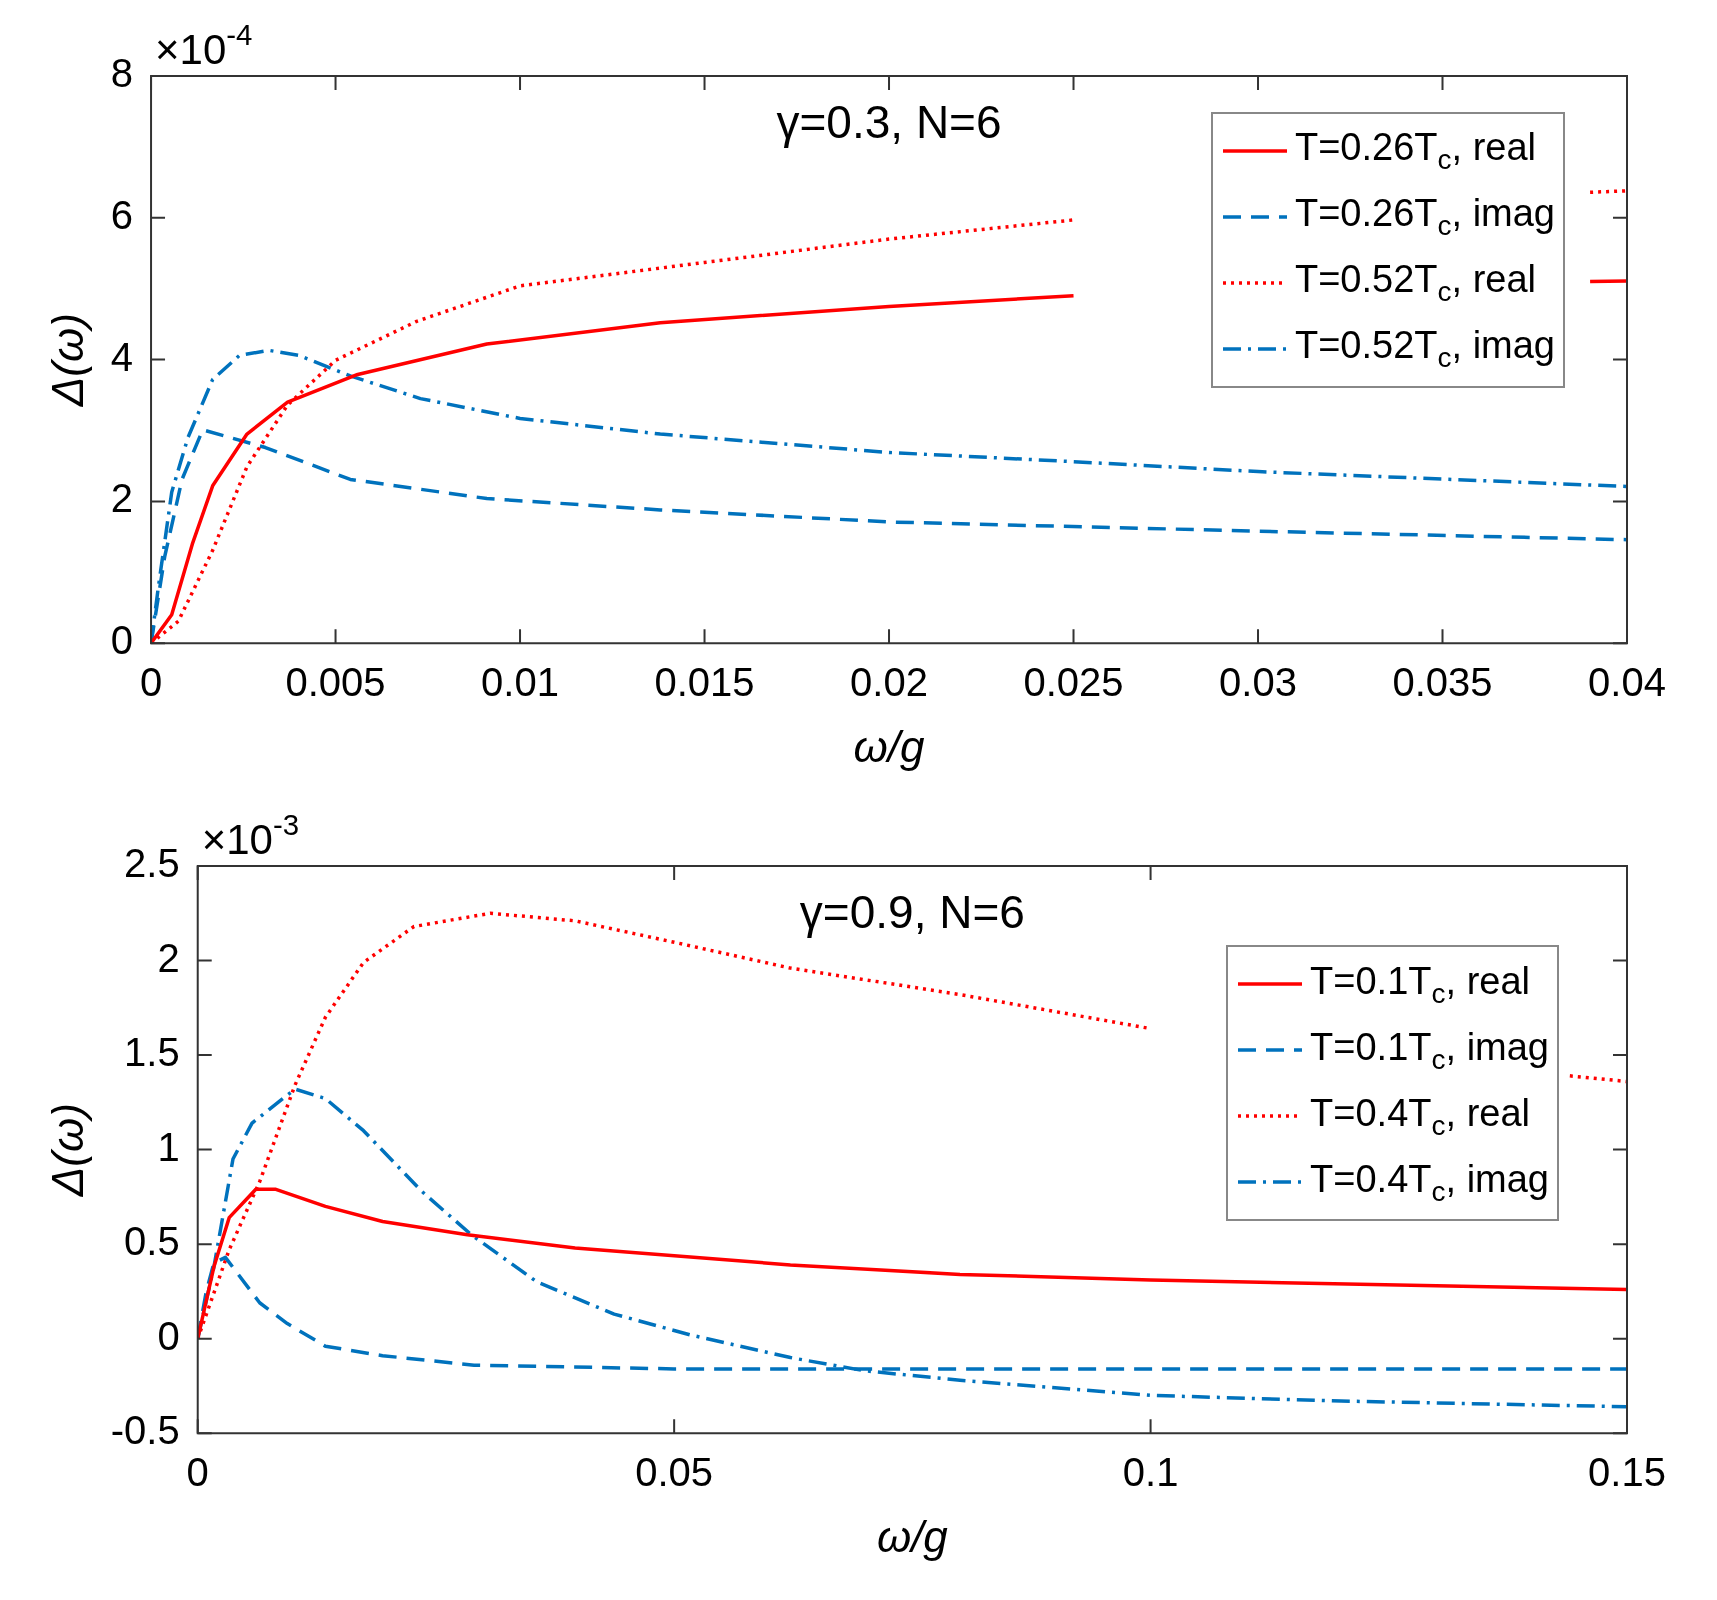 The width and height of the screenshot is (1717, 1600). What do you see at coordinates (1424, 349) in the screenshot?
I see `legend-label: T=0.52T$_{c}$, imag` at bounding box center [1424, 349].